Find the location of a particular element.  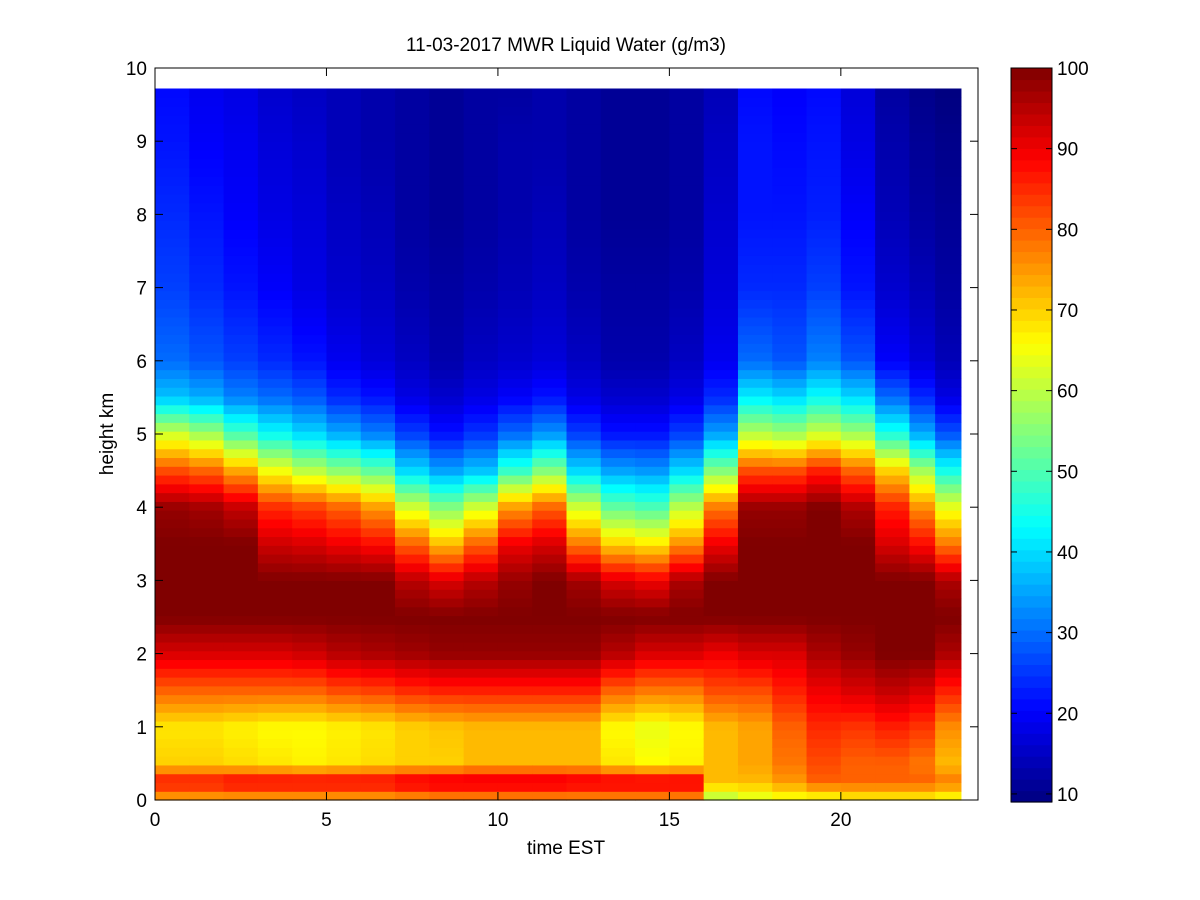

y-tick-label: 10 is located at coordinates (136, 69).